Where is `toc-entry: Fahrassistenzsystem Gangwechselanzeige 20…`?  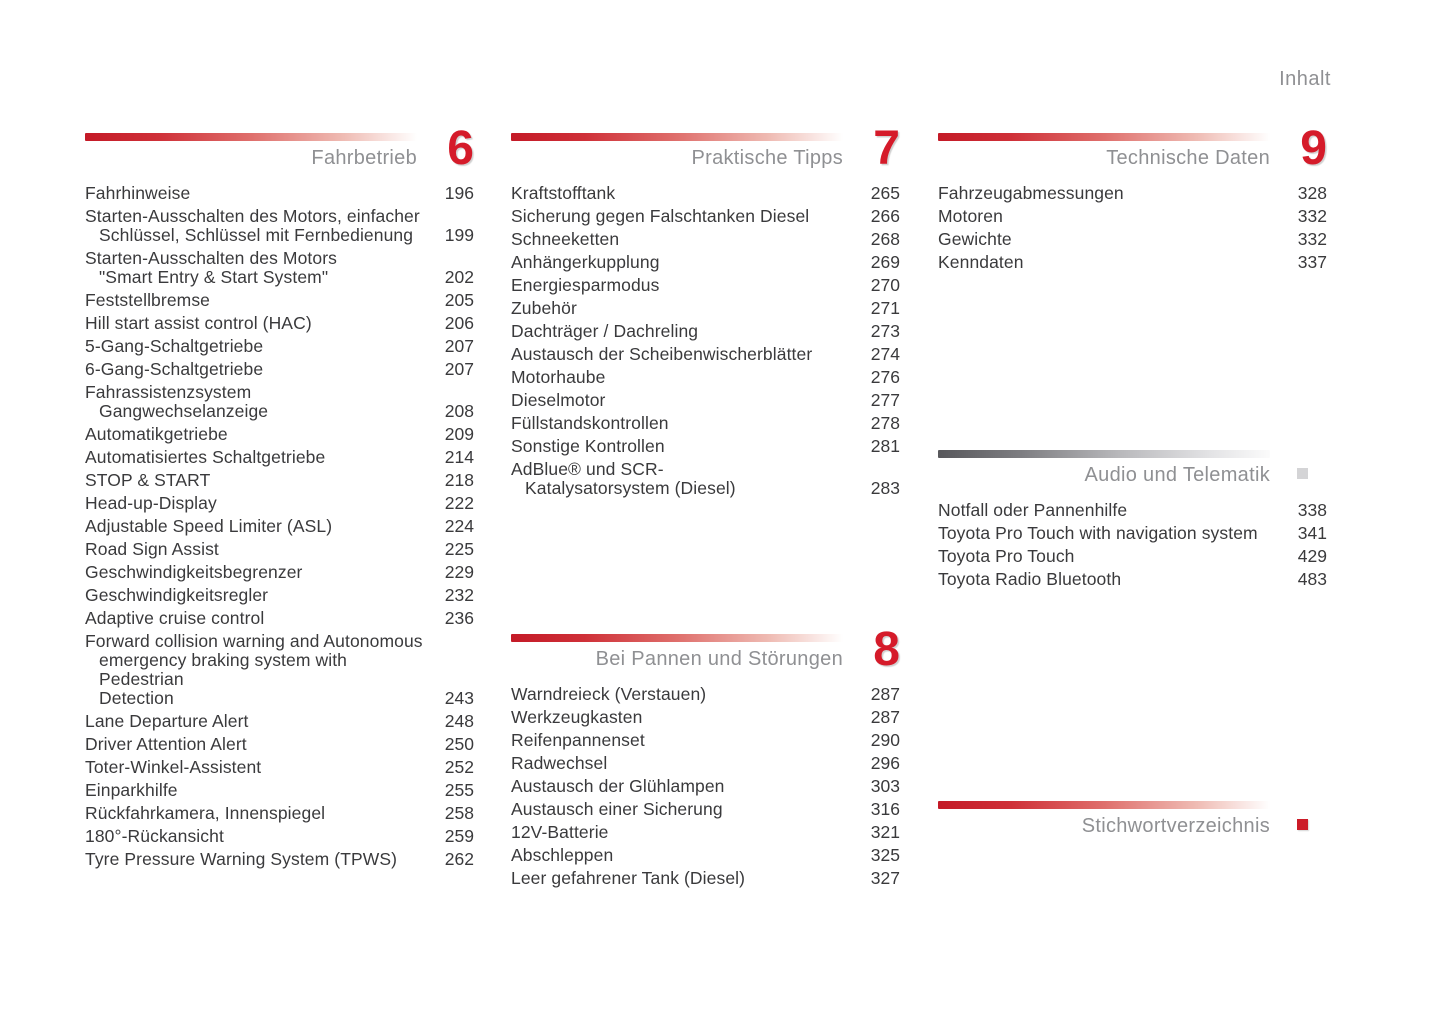 toc-entry: Fahrassistenzsystem Gangwechselanzeige 20… is located at coordinates (279, 402).